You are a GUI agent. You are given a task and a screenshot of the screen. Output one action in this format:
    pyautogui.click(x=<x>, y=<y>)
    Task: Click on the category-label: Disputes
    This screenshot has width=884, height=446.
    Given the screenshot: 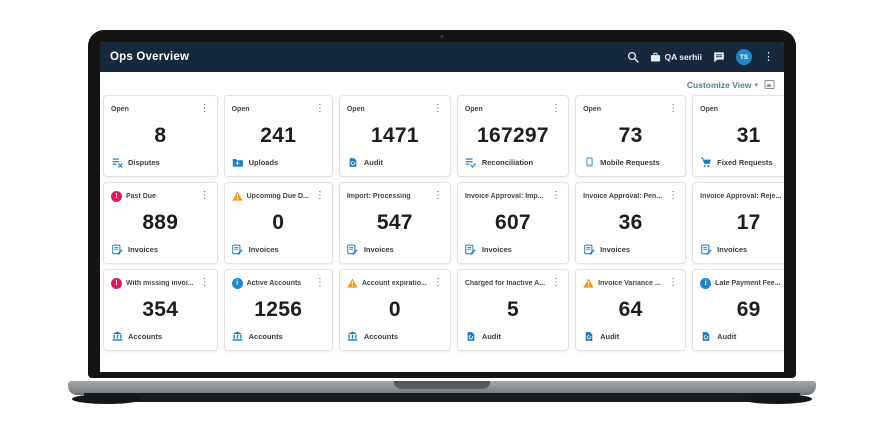 What is the action you would take?
    pyautogui.click(x=144, y=162)
    